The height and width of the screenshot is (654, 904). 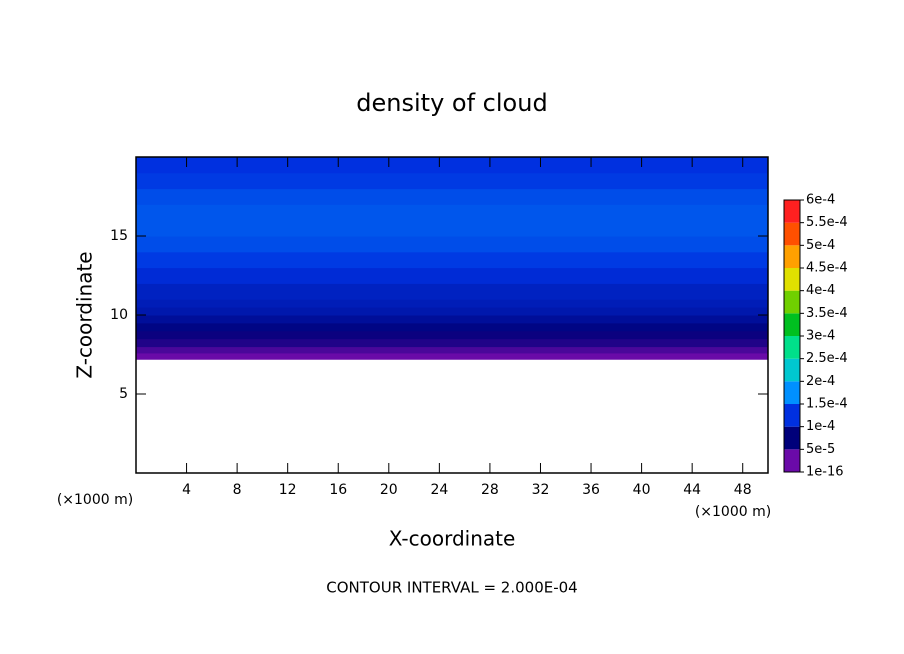 I want to click on colorbar-label: 4.5e-4, so click(x=827, y=268).